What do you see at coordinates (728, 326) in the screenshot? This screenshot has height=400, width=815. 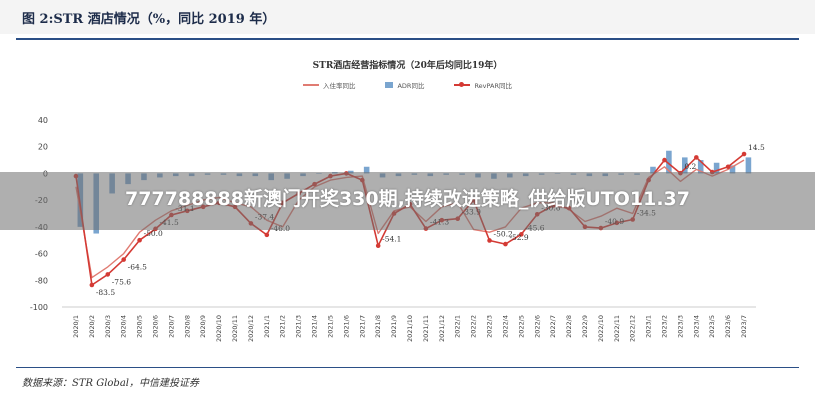 I see `x-tick-label: 2023/6` at bounding box center [728, 326].